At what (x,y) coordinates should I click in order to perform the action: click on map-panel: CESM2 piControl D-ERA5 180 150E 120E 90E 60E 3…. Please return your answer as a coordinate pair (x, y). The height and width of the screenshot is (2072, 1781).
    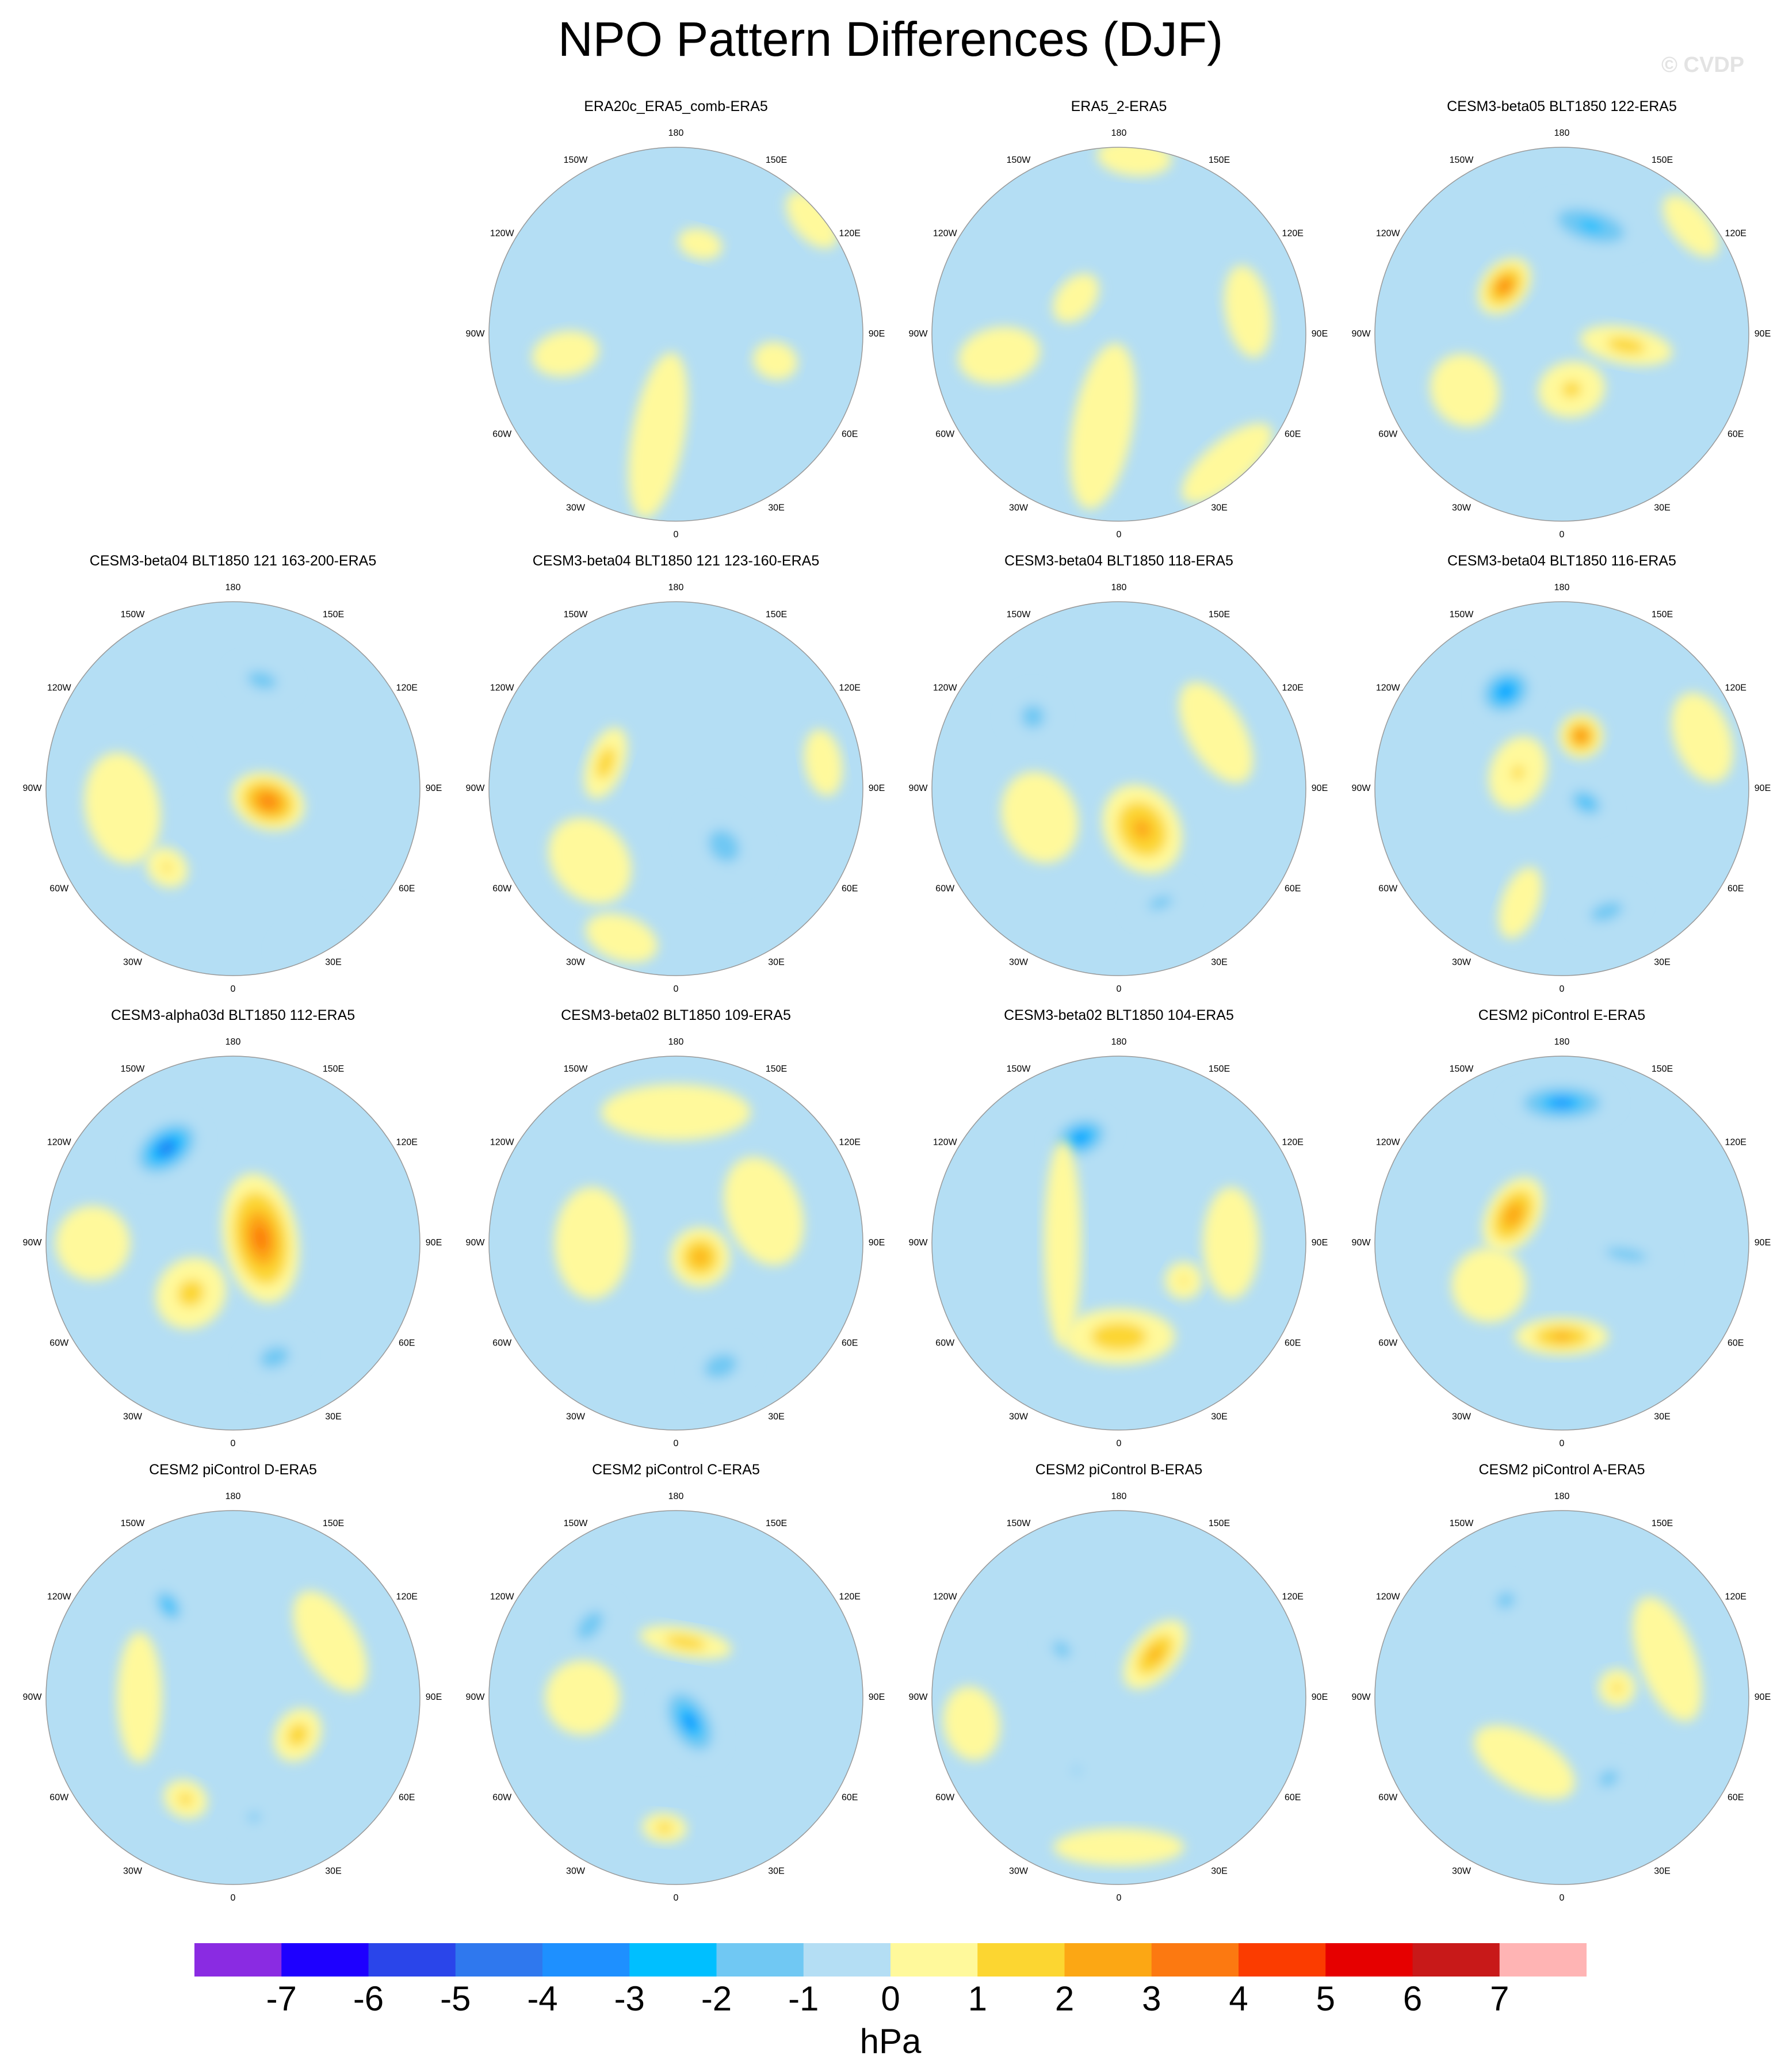
    Looking at the image, I should click on (233, 1688).